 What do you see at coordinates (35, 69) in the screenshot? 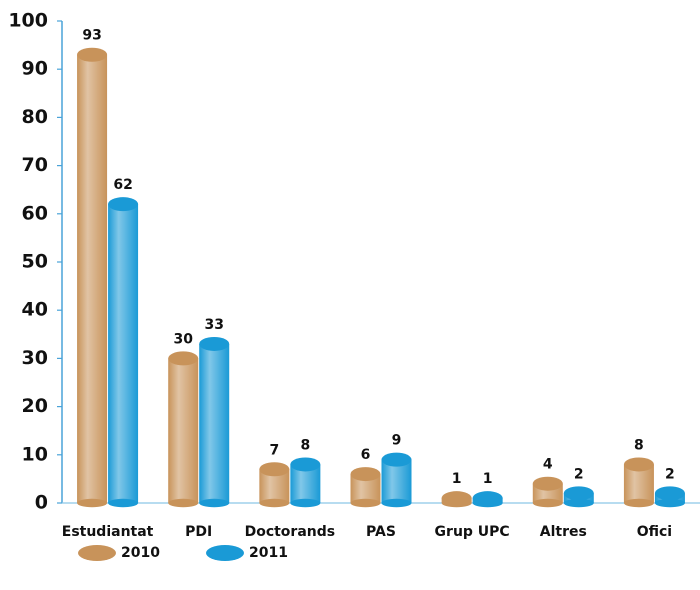
I see `y-tick-label: 90` at bounding box center [35, 69].